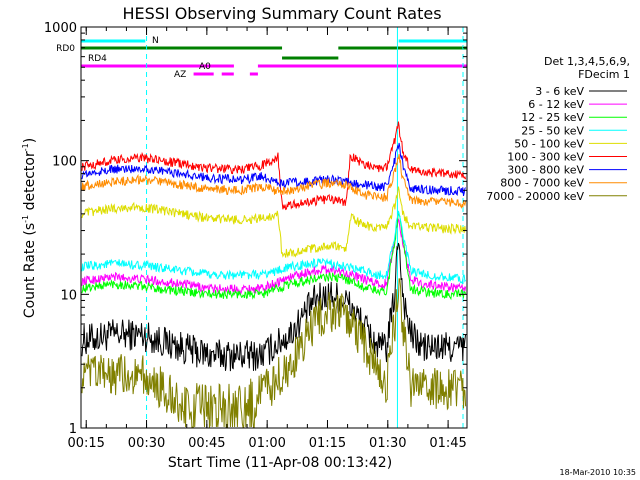 This screenshot has height=480, width=640. What do you see at coordinates (65, 49) in the screenshot?
I see `flag-label-rd0: RD0` at bounding box center [65, 49].